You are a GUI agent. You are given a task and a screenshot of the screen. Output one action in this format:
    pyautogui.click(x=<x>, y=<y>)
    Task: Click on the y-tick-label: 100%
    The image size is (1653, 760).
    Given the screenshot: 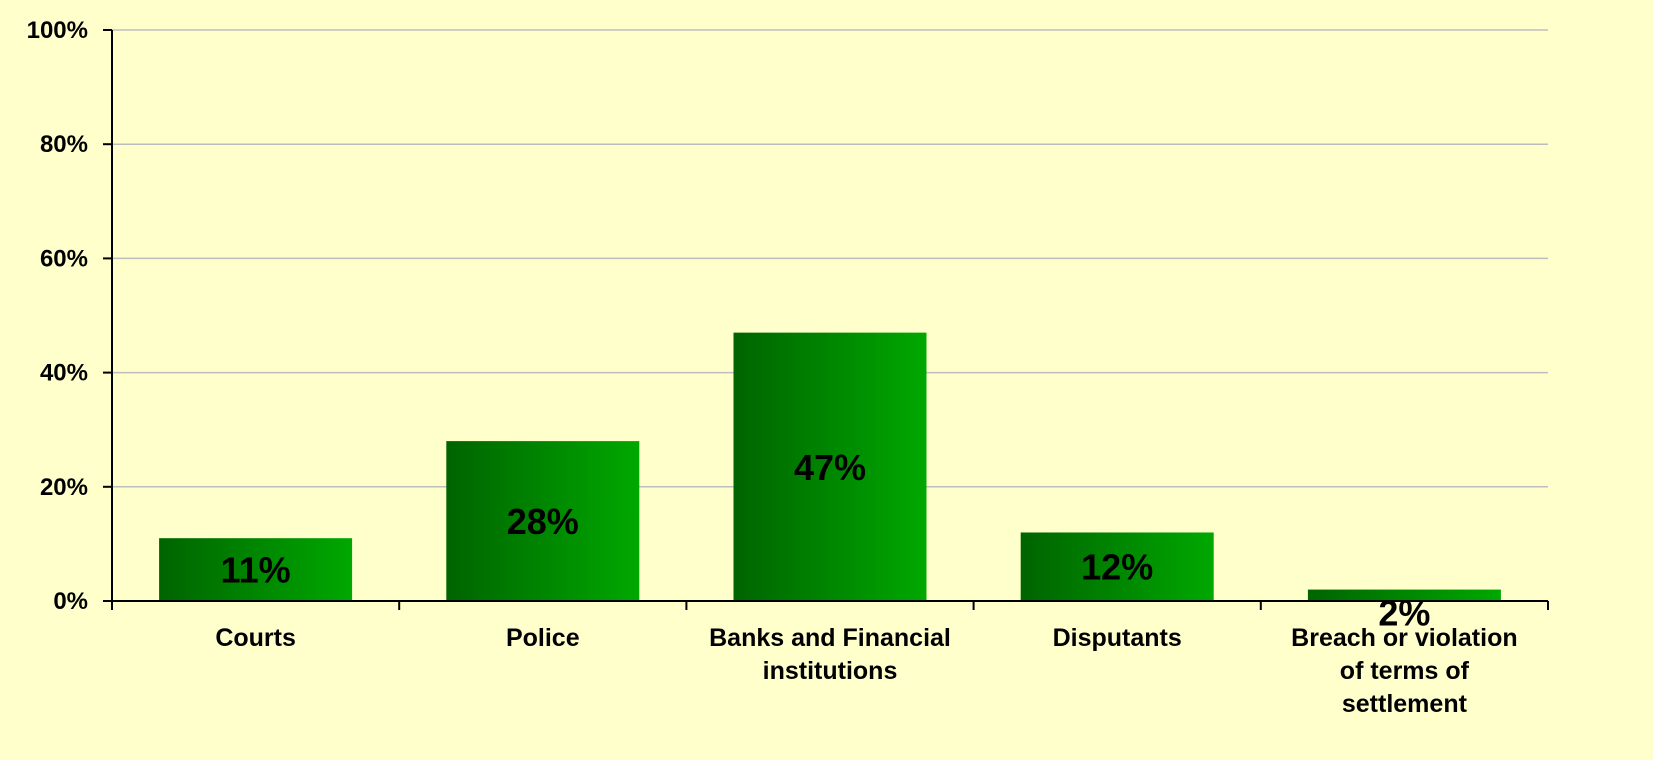 What is the action you would take?
    pyautogui.click(x=57, y=30)
    